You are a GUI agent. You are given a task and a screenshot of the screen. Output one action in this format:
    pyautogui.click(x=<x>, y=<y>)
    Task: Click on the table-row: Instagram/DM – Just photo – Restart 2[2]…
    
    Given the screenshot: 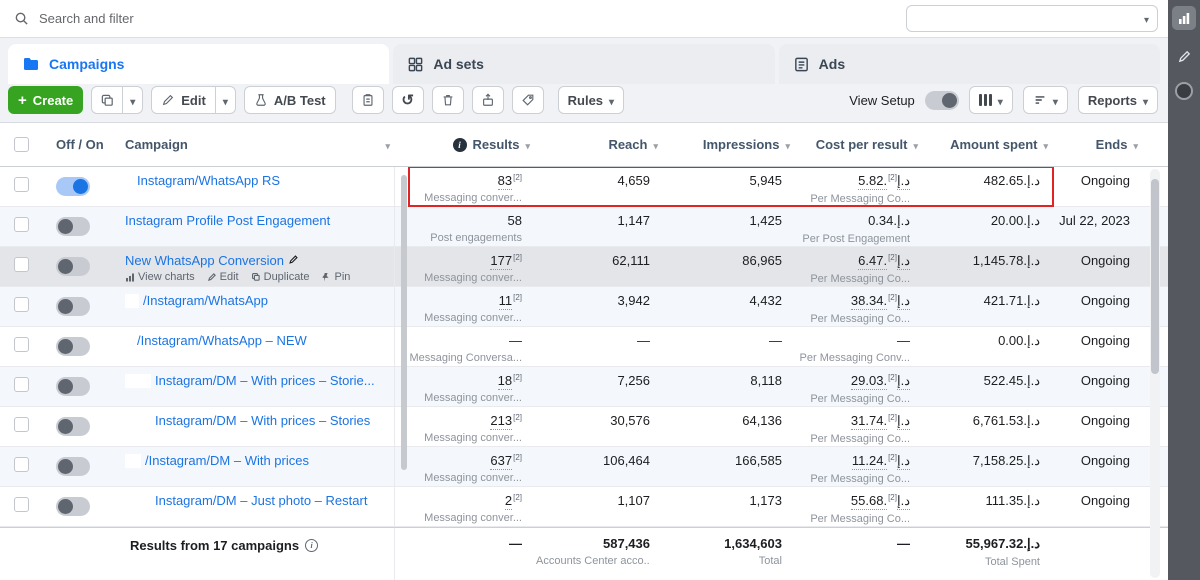 What is the action you would take?
    pyautogui.click(x=584, y=507)
    